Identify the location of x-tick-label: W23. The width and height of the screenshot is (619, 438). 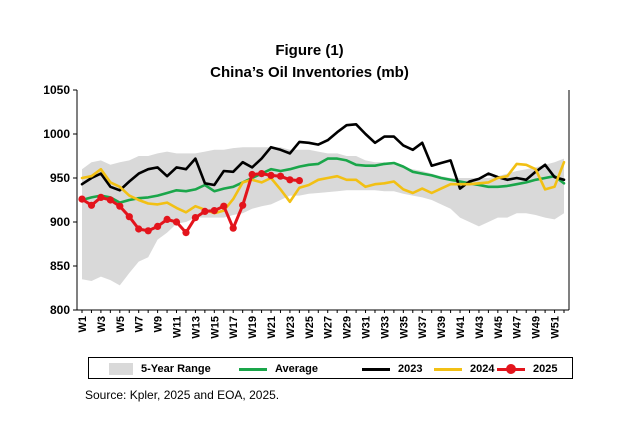
(291, 327).